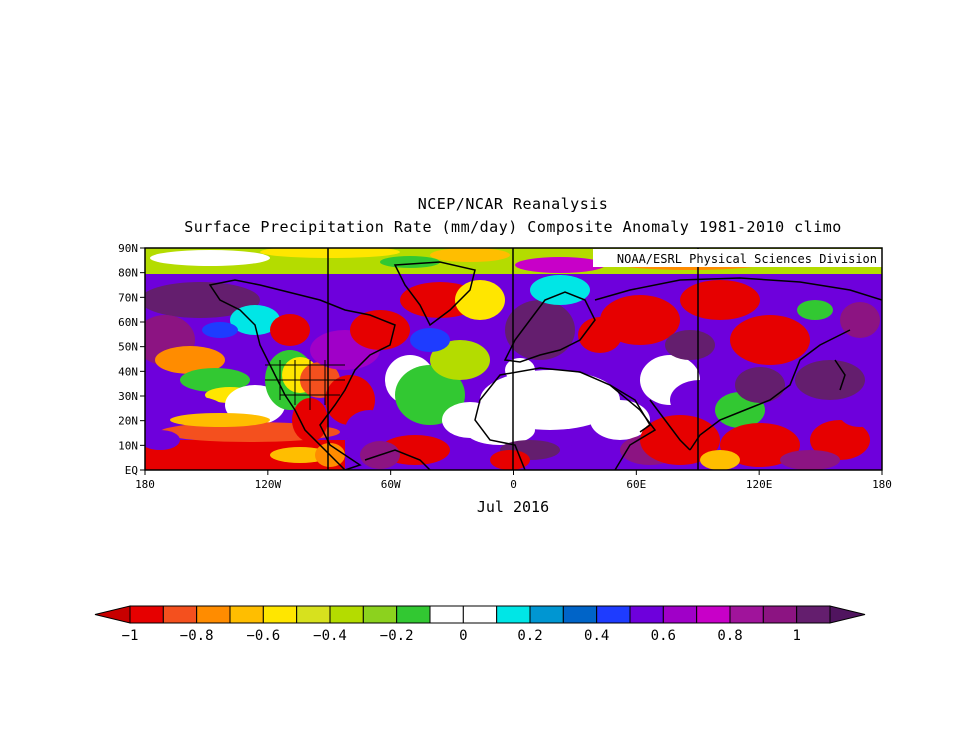  What do you see at coordinates (529, 636) in the screenshot?
I see `colorbar-label: 0.2` at bounding box center [529, 636].